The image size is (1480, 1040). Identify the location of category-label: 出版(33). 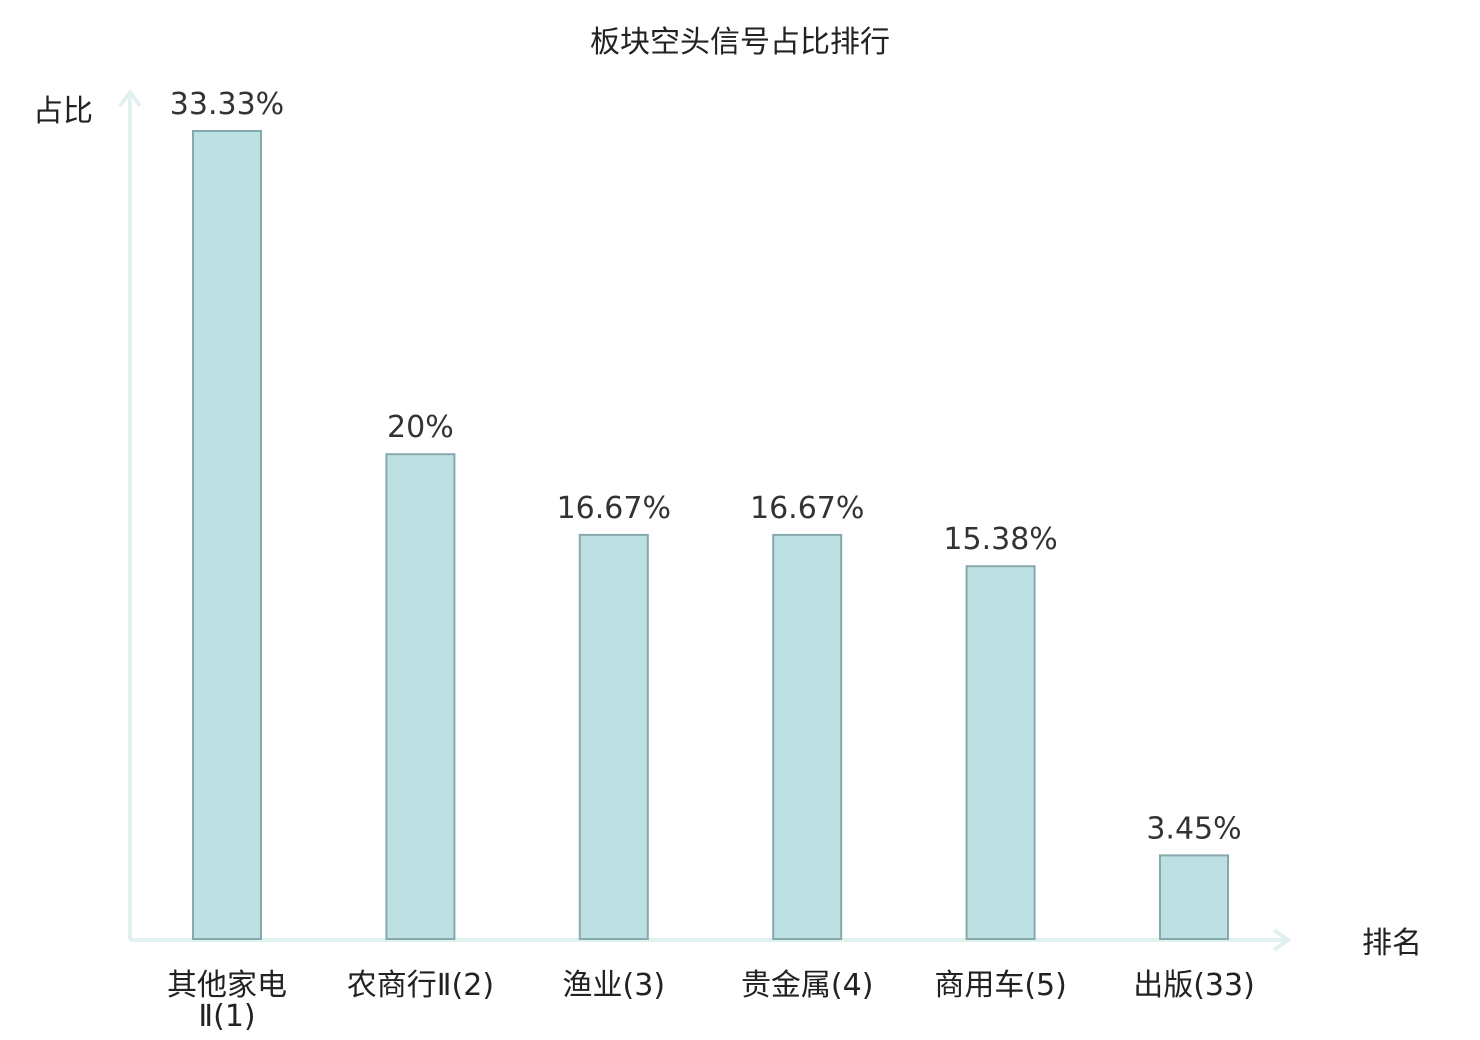
(1194, 985).